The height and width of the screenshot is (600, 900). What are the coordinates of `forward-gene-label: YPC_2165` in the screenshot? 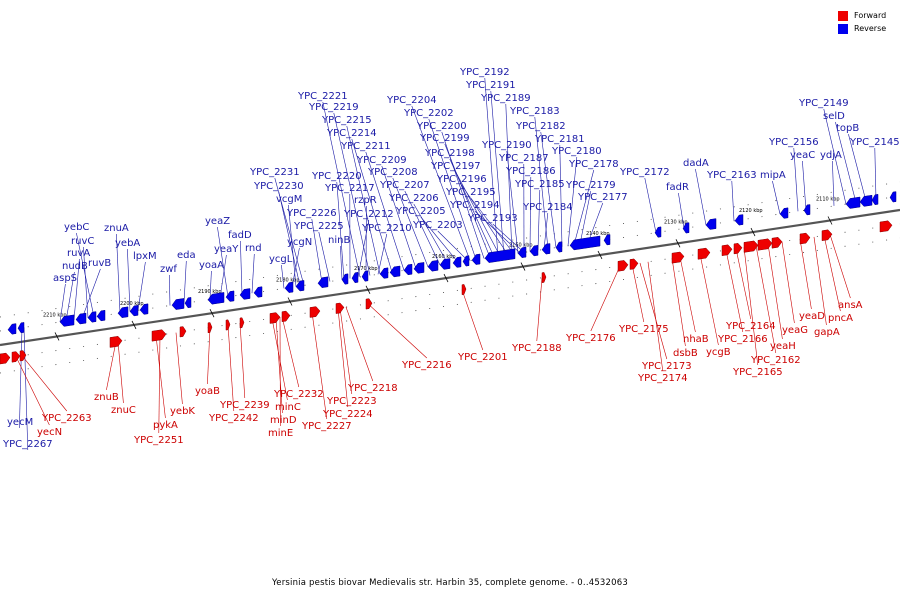 It's located at (757, 372).